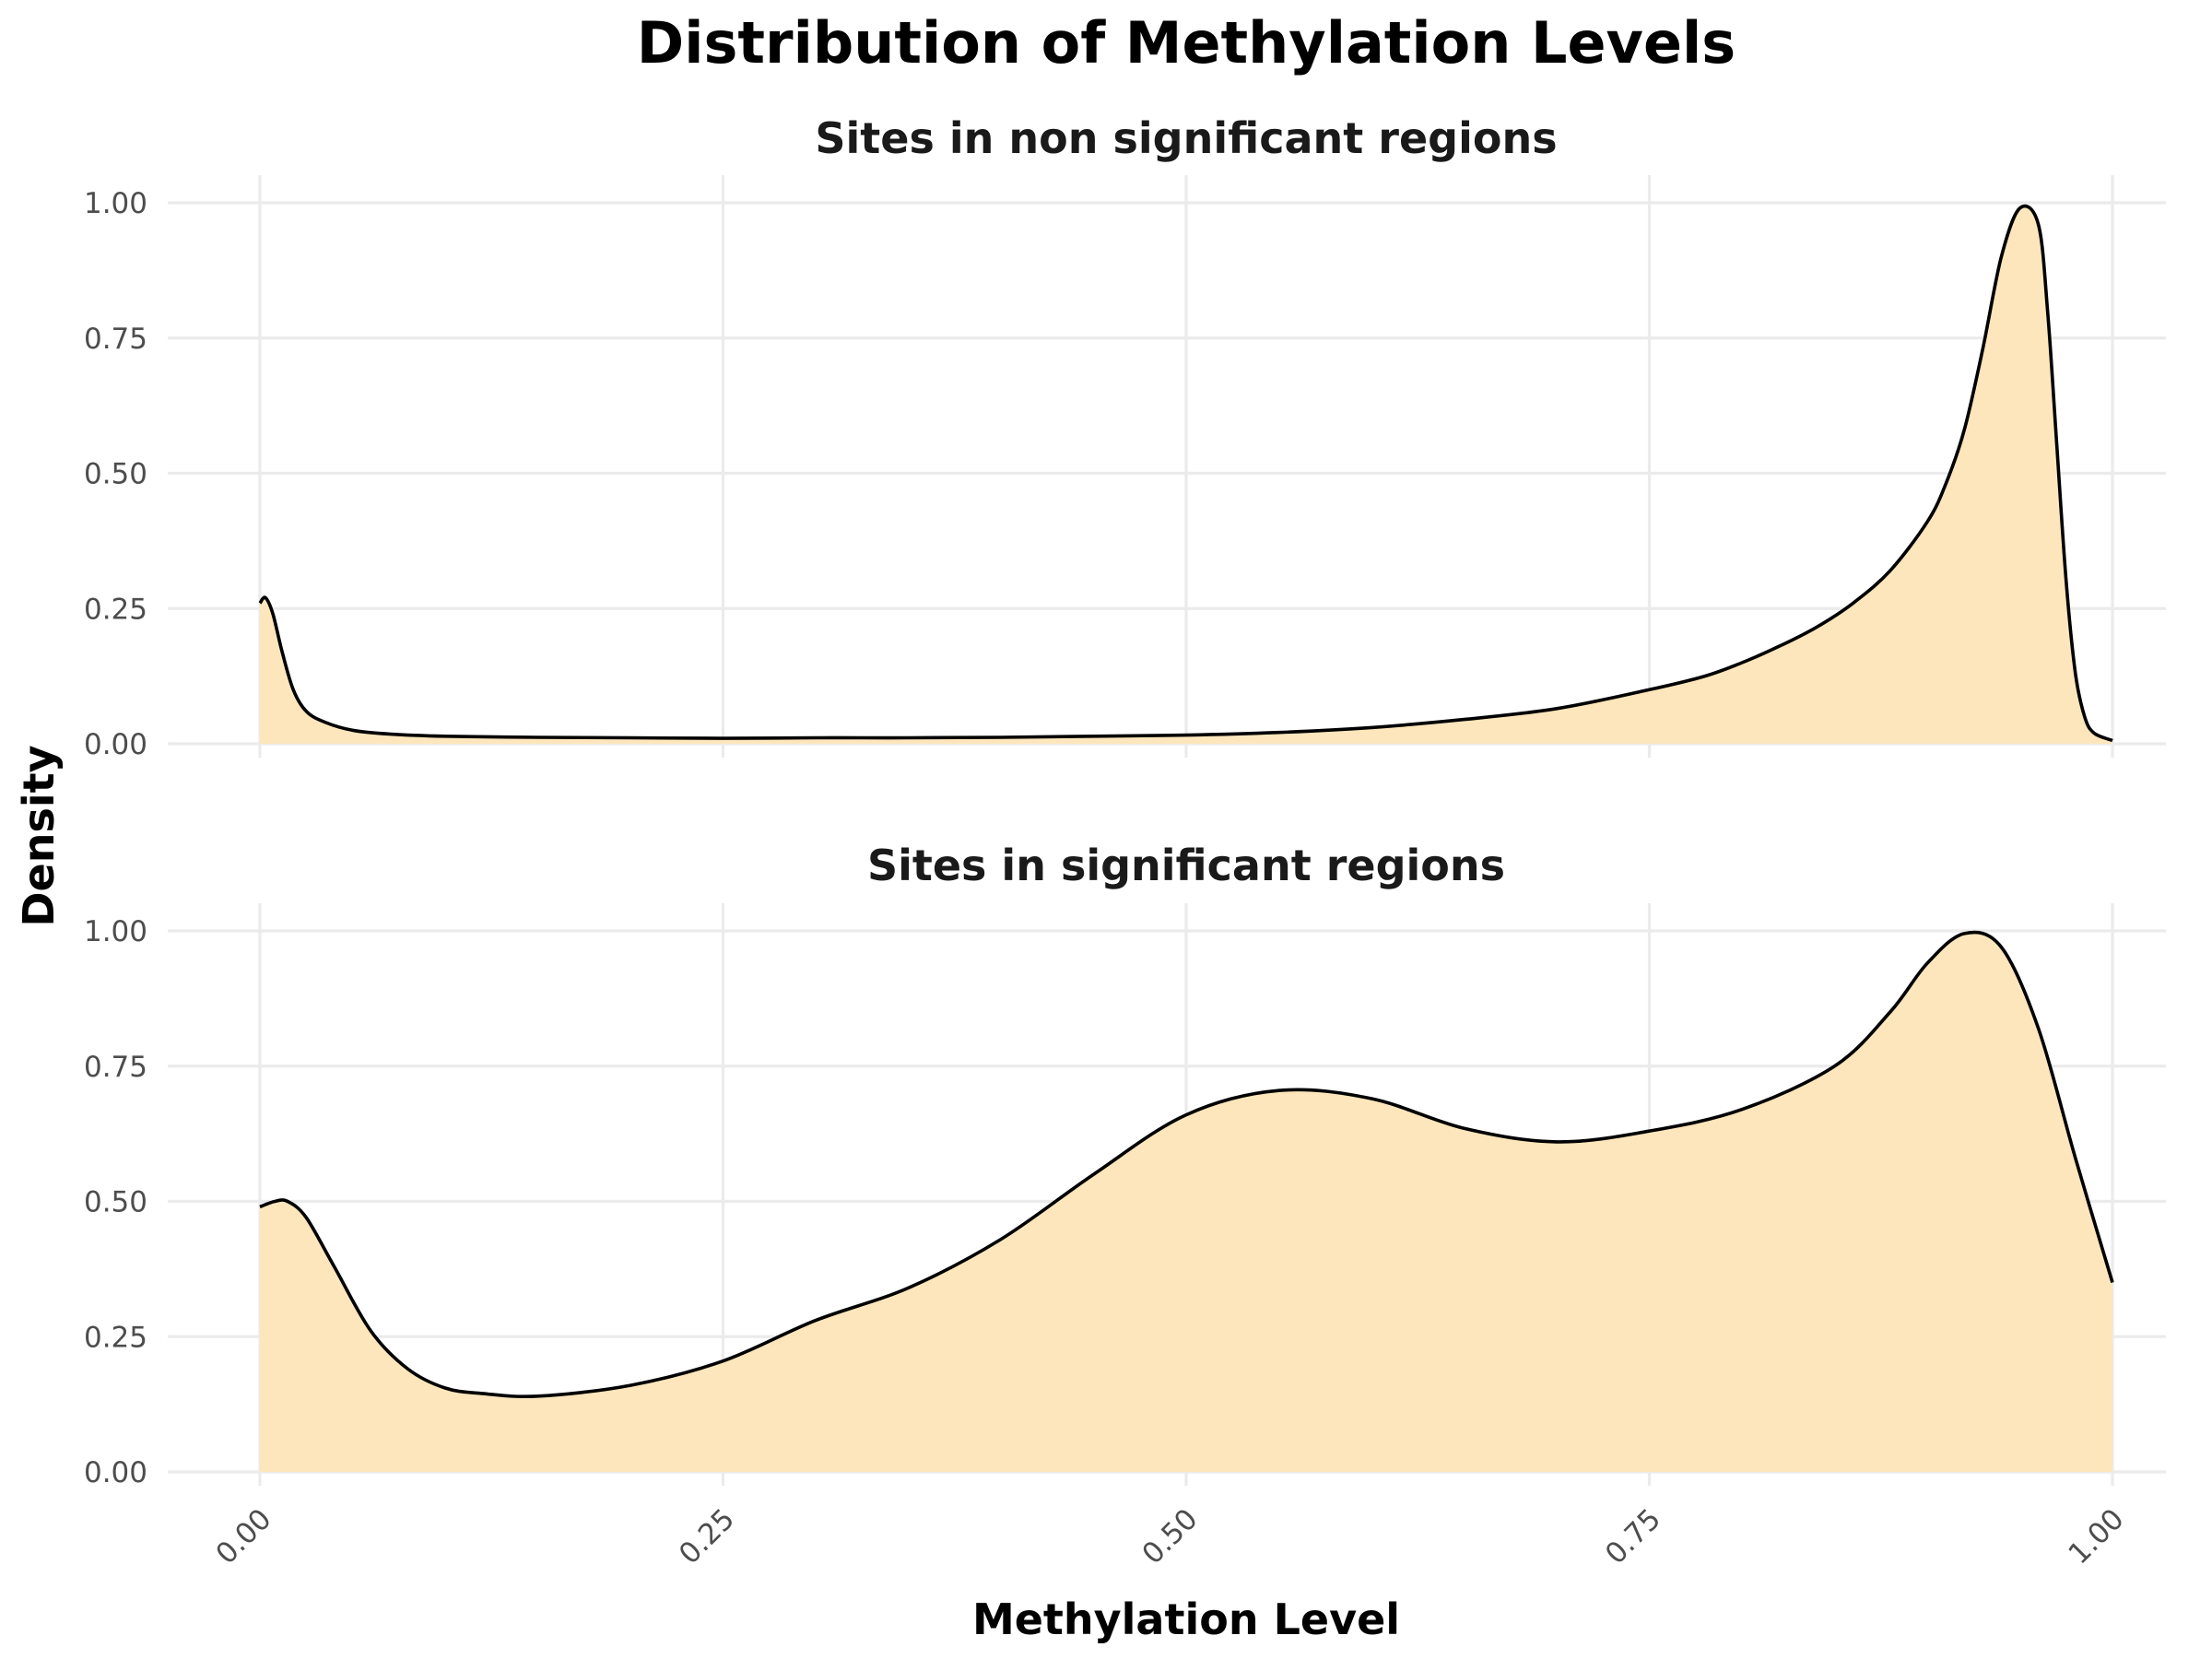 Image resolution: width=2212 pixels, height=1659 pixels. I want to click on x-tick-label: 1.00, so click(2096, 1536).